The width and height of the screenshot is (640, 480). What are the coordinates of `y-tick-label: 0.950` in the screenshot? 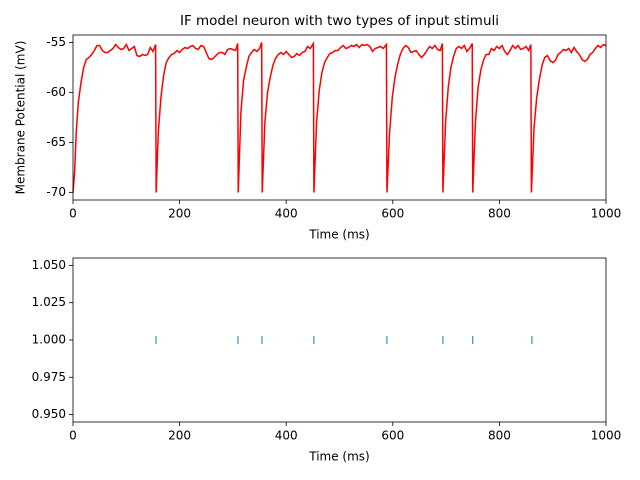 It's located at (49, 414).